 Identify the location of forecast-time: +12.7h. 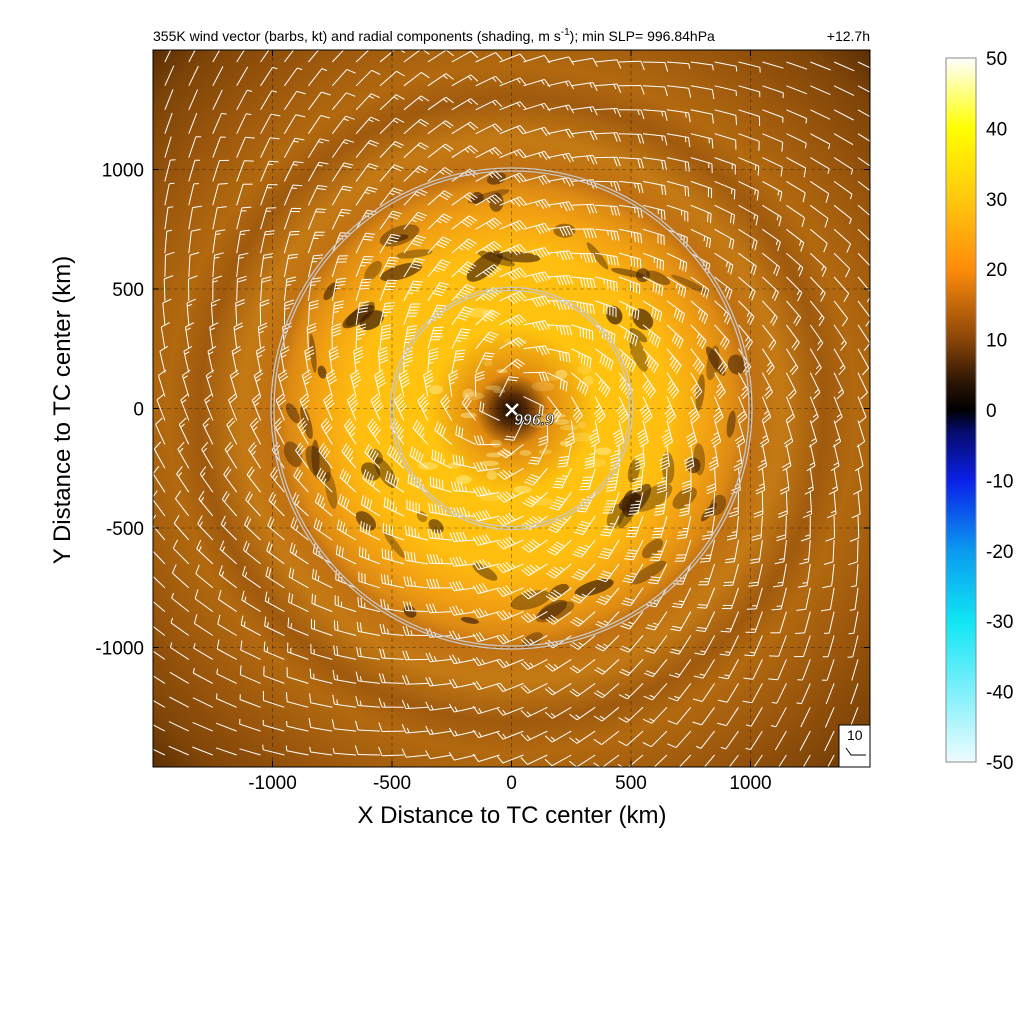
(848, 36).